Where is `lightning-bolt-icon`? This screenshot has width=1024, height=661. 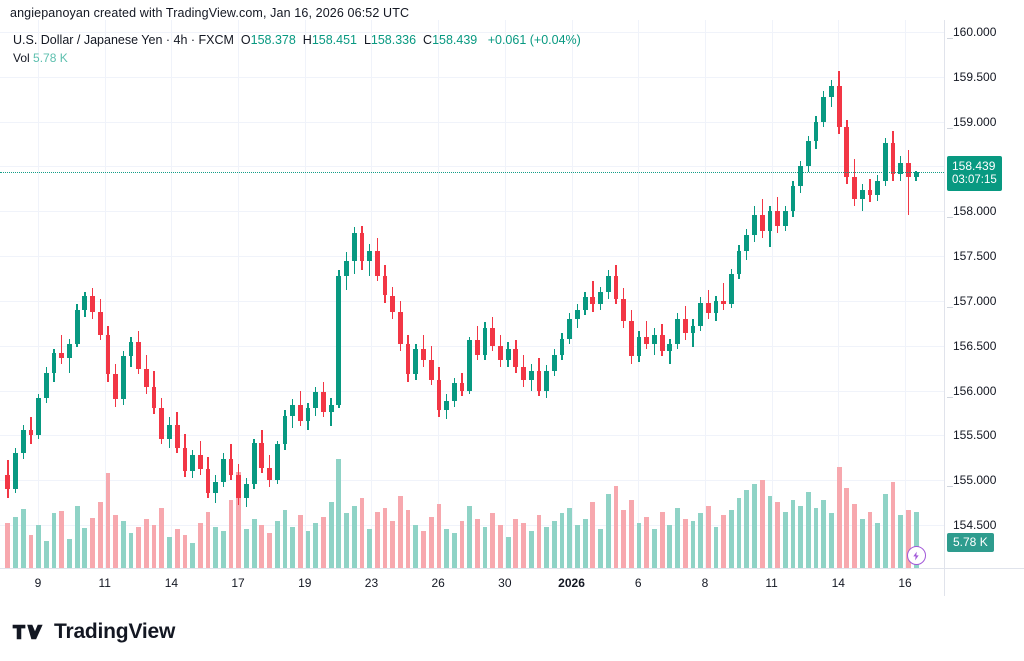
lightning-bolt-icon is located at coordinates (916, 555).